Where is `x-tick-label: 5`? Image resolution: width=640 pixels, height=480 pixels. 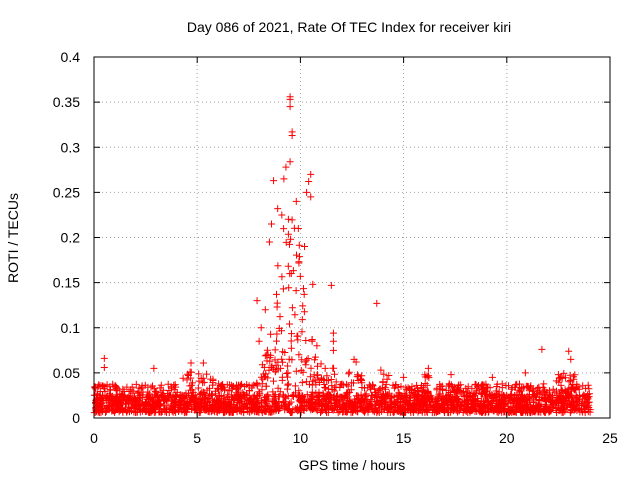 x-tick-label: 5 is located at coordinates (197, 438).